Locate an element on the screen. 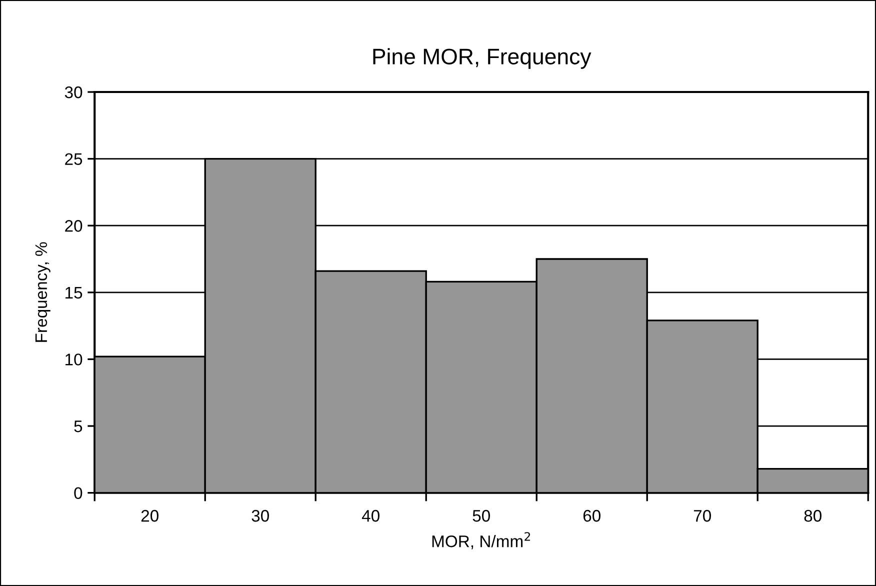  y-tick-label: 5 is located at coordinates (78, 426).